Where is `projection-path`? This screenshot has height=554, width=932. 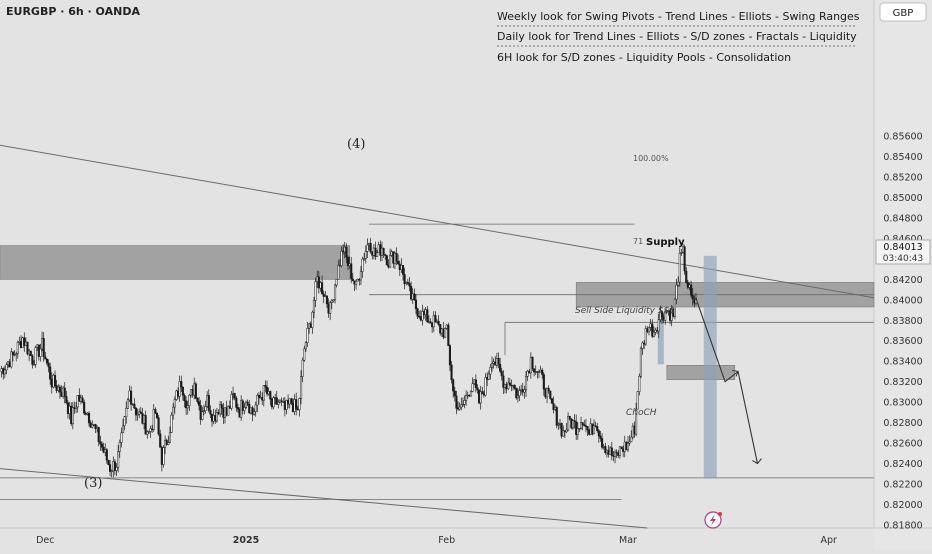 projection-path is located at coordinates (727, 381).